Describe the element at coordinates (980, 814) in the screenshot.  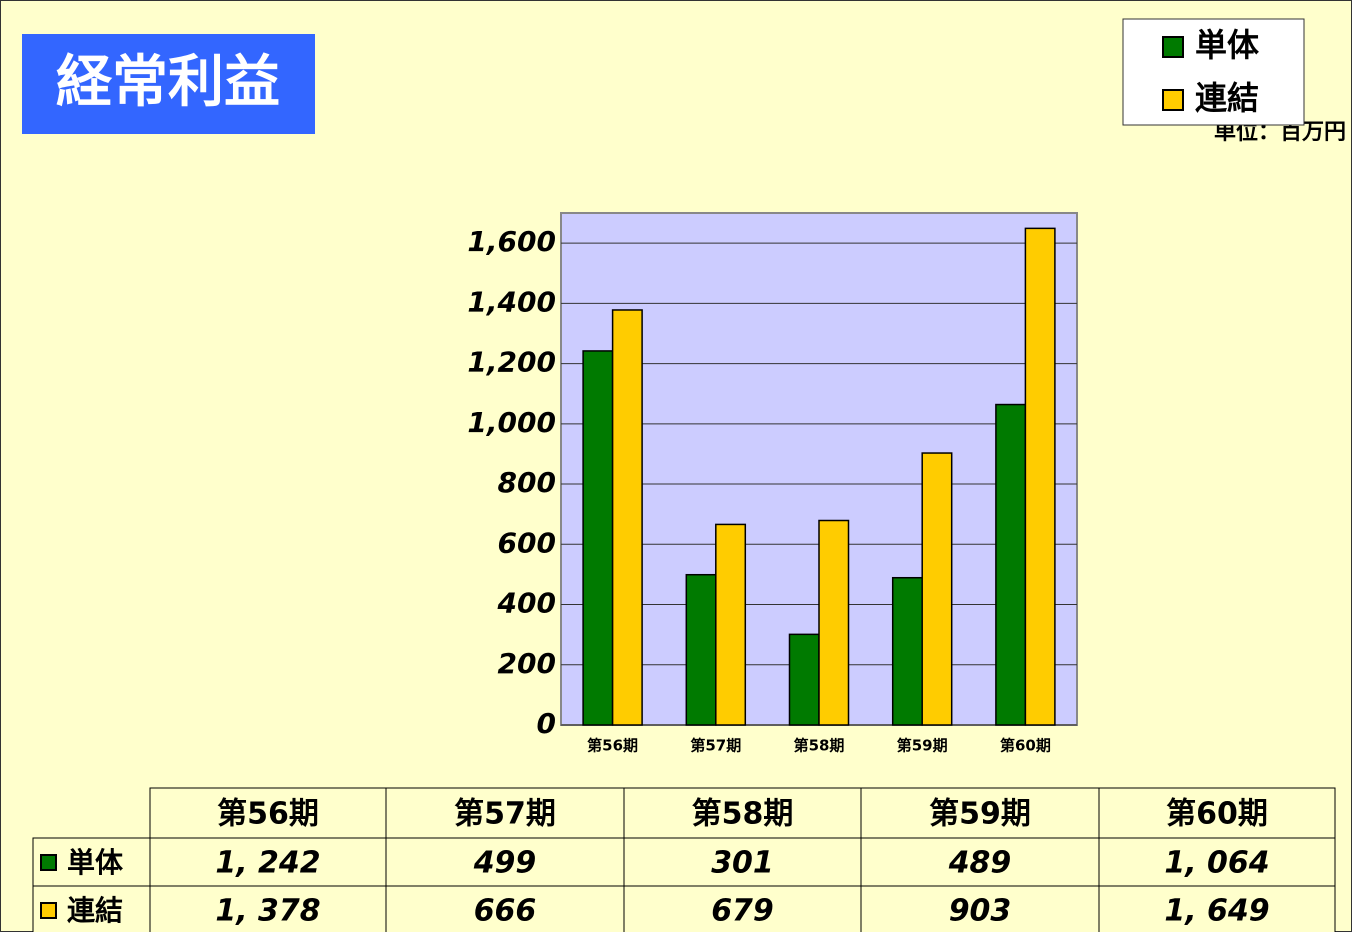
I see `table-header: 第59期` at that location.